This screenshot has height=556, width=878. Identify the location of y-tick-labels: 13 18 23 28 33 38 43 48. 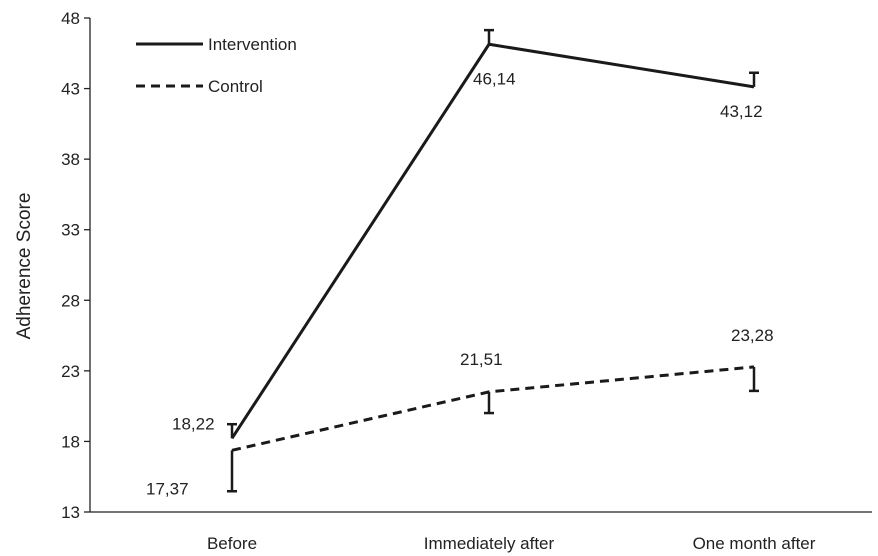
(75, 265).